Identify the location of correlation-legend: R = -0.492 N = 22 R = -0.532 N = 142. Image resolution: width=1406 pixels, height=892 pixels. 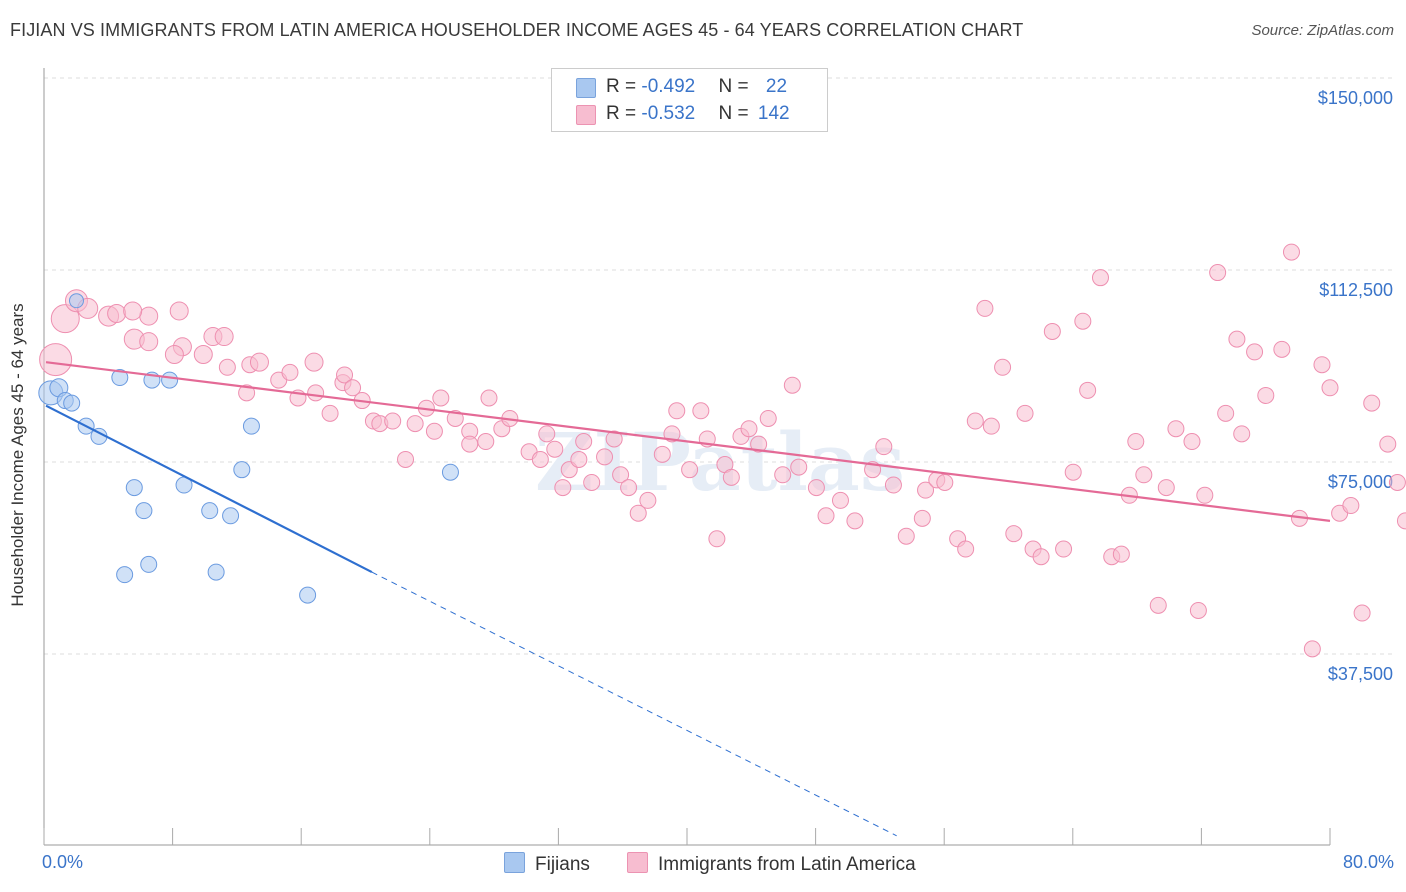
(689, 100).